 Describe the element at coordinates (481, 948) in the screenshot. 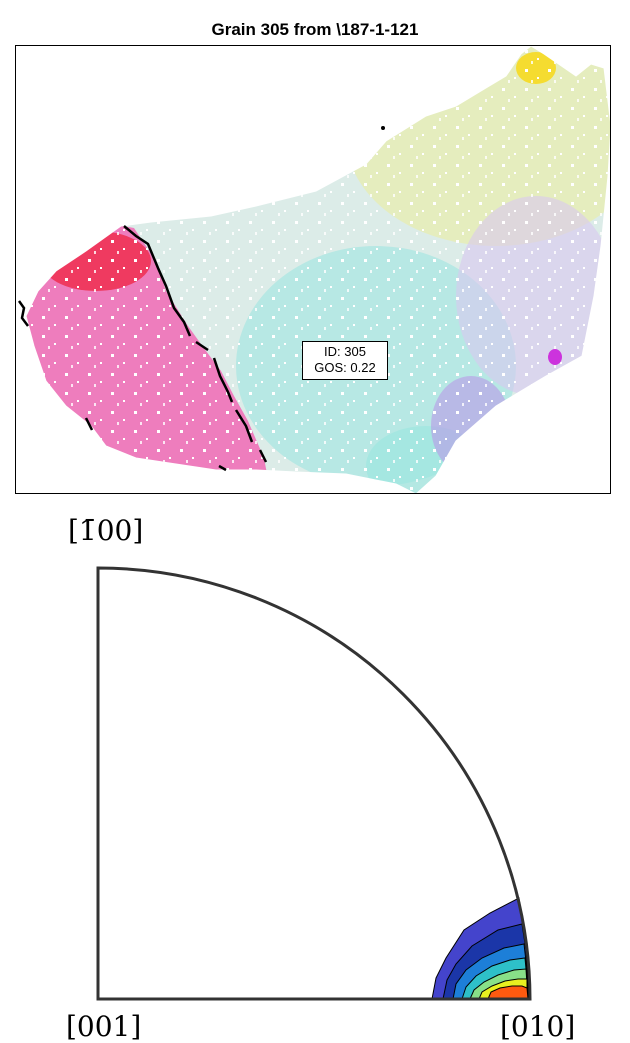

I see `pole-figure-contours` at that location.